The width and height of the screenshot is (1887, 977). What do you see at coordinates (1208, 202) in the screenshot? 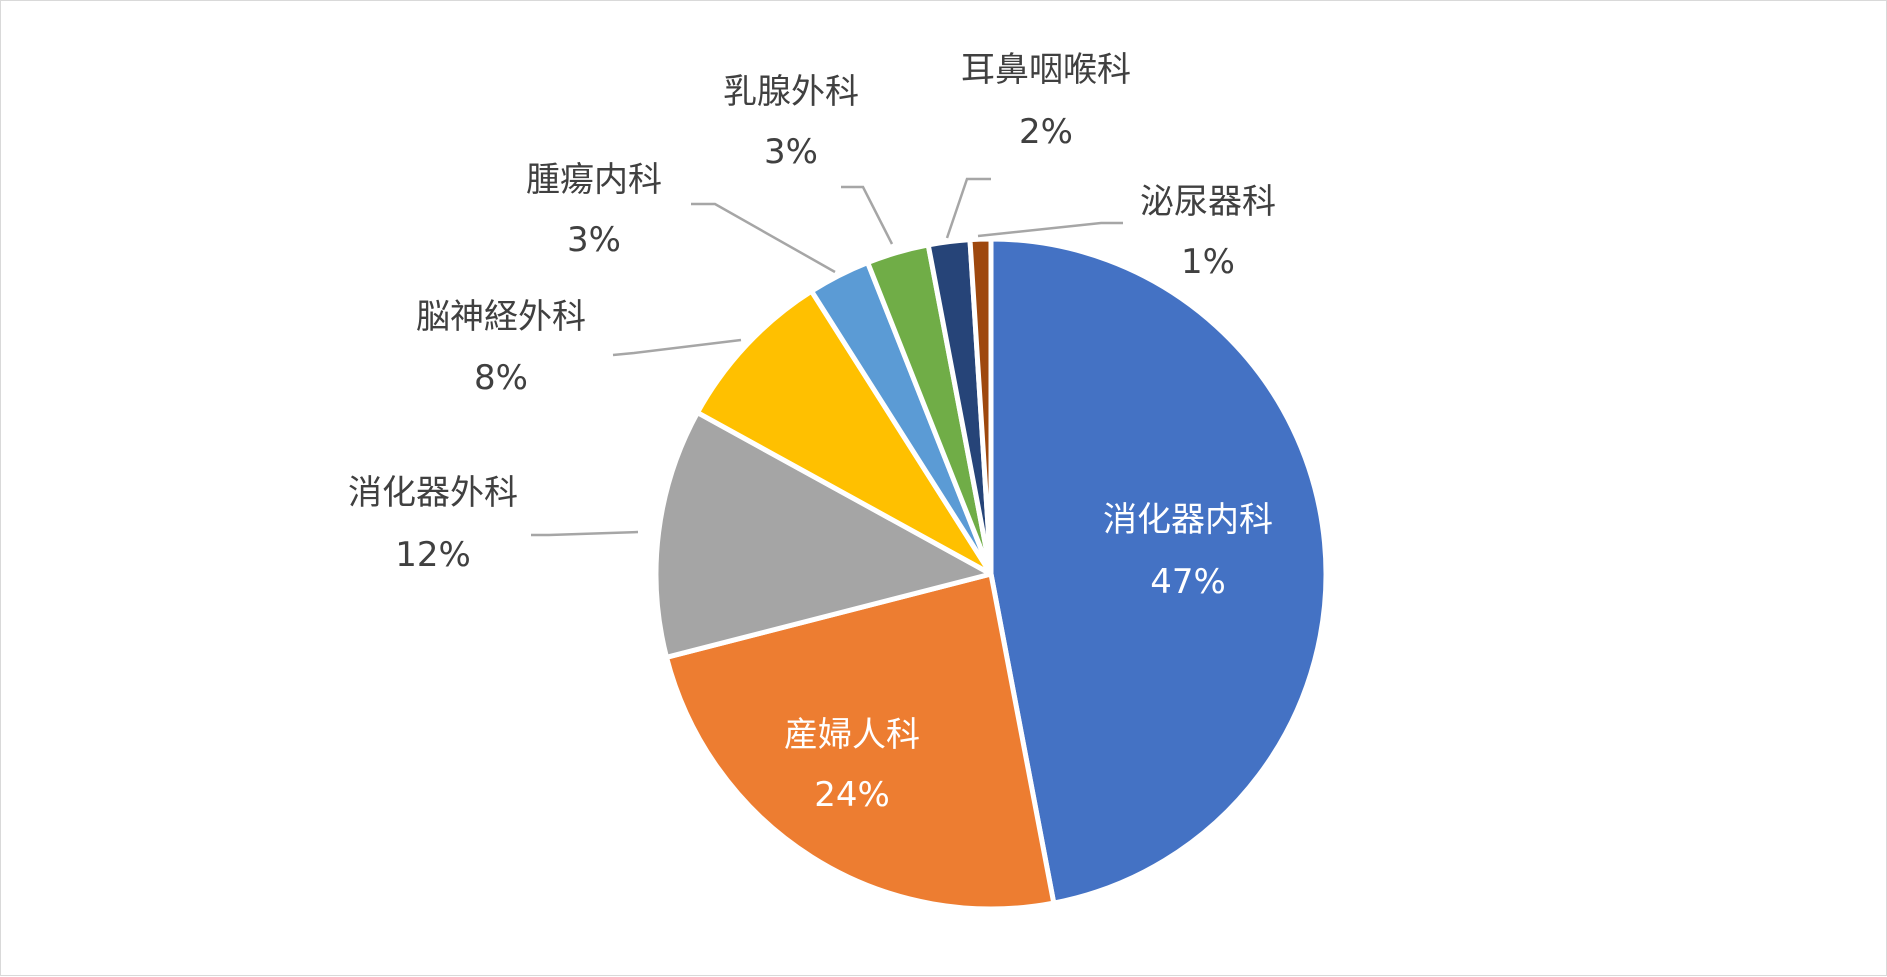
I see `slice-category-label: 泌尿器科` at bounding box center [1208, 202].